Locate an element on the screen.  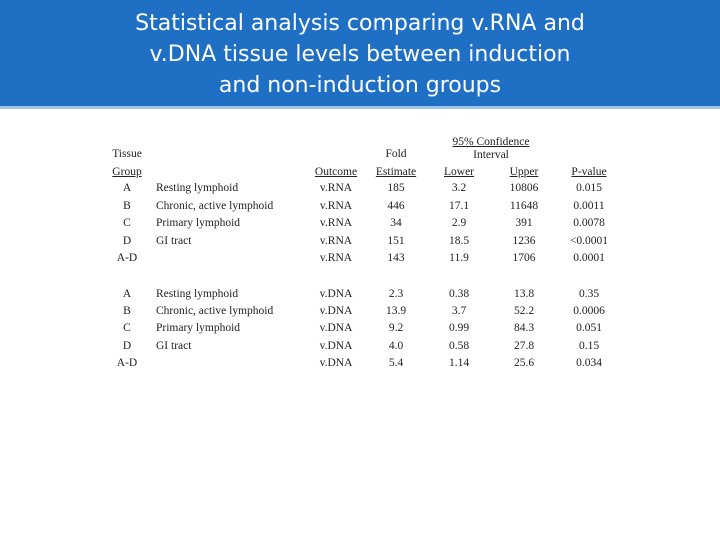
table-cell: 3.2 is located at coordinates (459, 188).